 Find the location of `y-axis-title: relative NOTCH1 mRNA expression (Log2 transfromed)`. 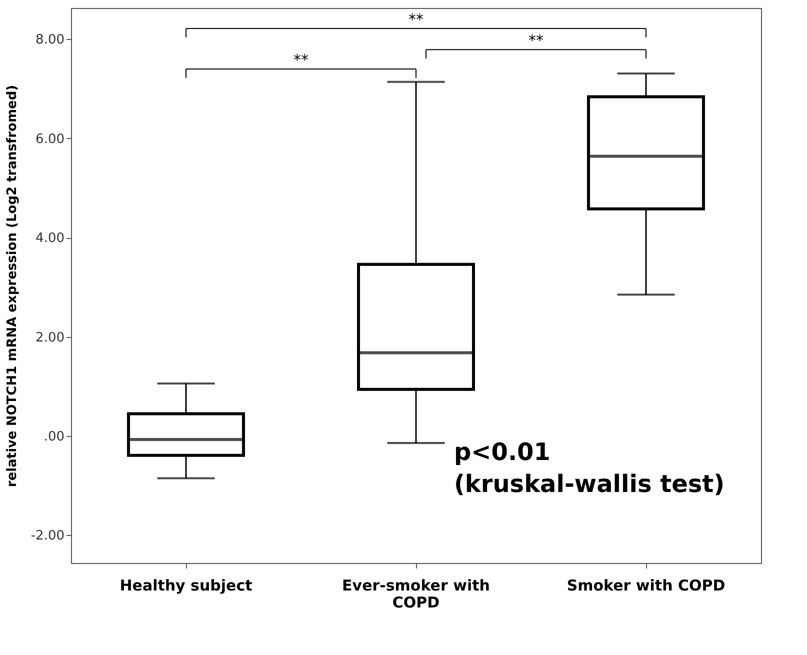

y-axis-title: relative NOTCH1 mRNA expression (Log2 transfromed) is located at coordinates (12, 286).